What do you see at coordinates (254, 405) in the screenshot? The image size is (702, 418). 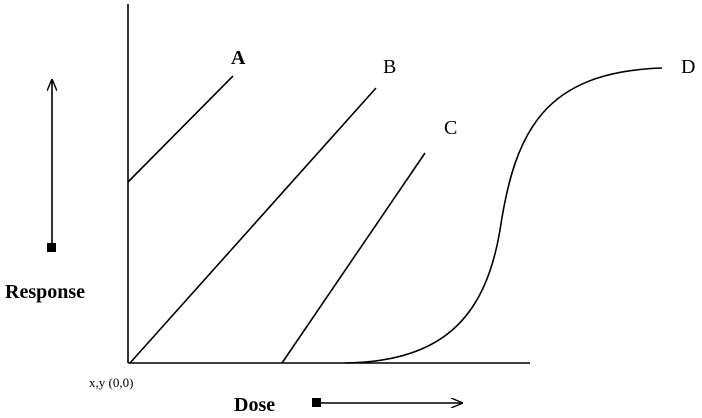 I see `x-axis-label: Dose` at bounding box center [254, 405].